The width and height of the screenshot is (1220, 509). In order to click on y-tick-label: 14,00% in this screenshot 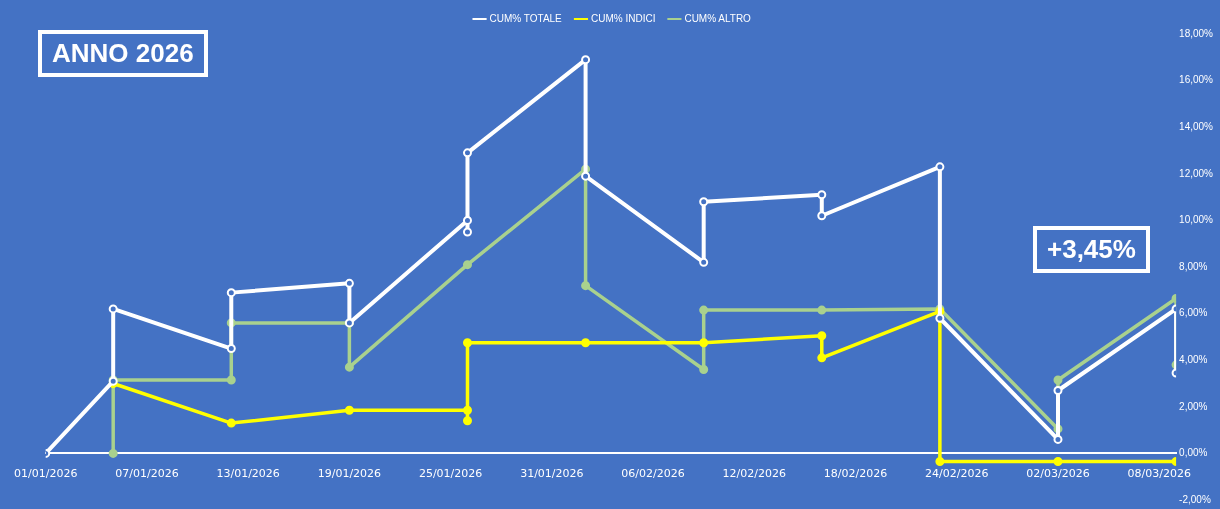, I will do `click(1196, 126)`.